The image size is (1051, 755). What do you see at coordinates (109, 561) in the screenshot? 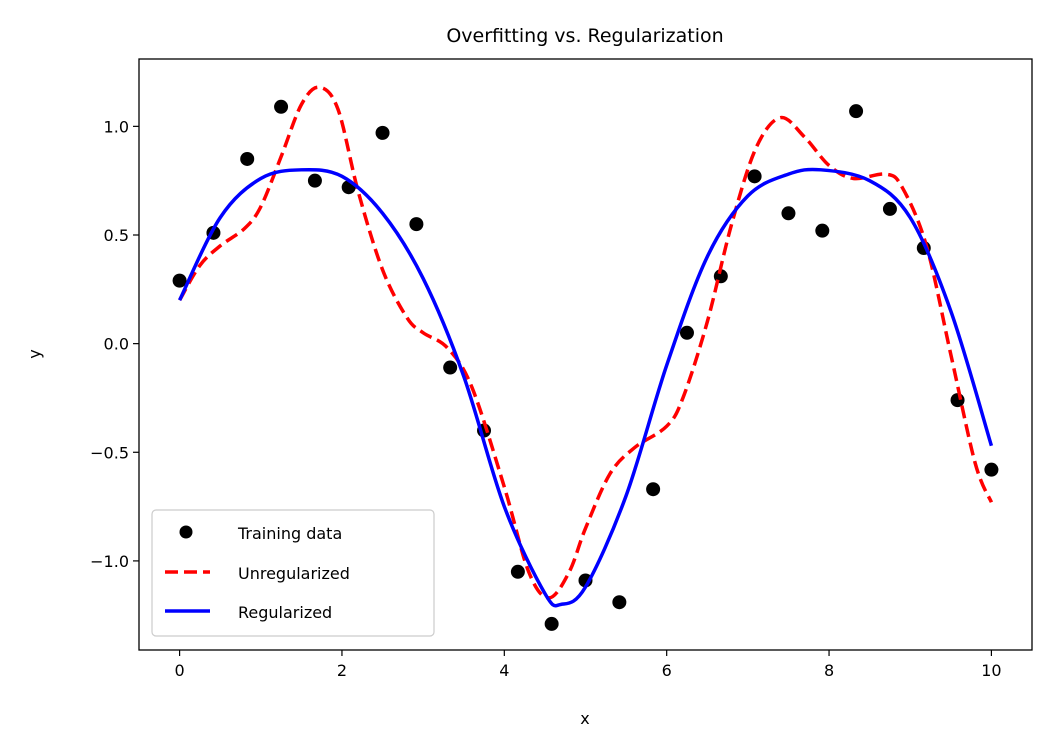
I see `y-tick-label: −1.0` at bounding box center [109, 561].